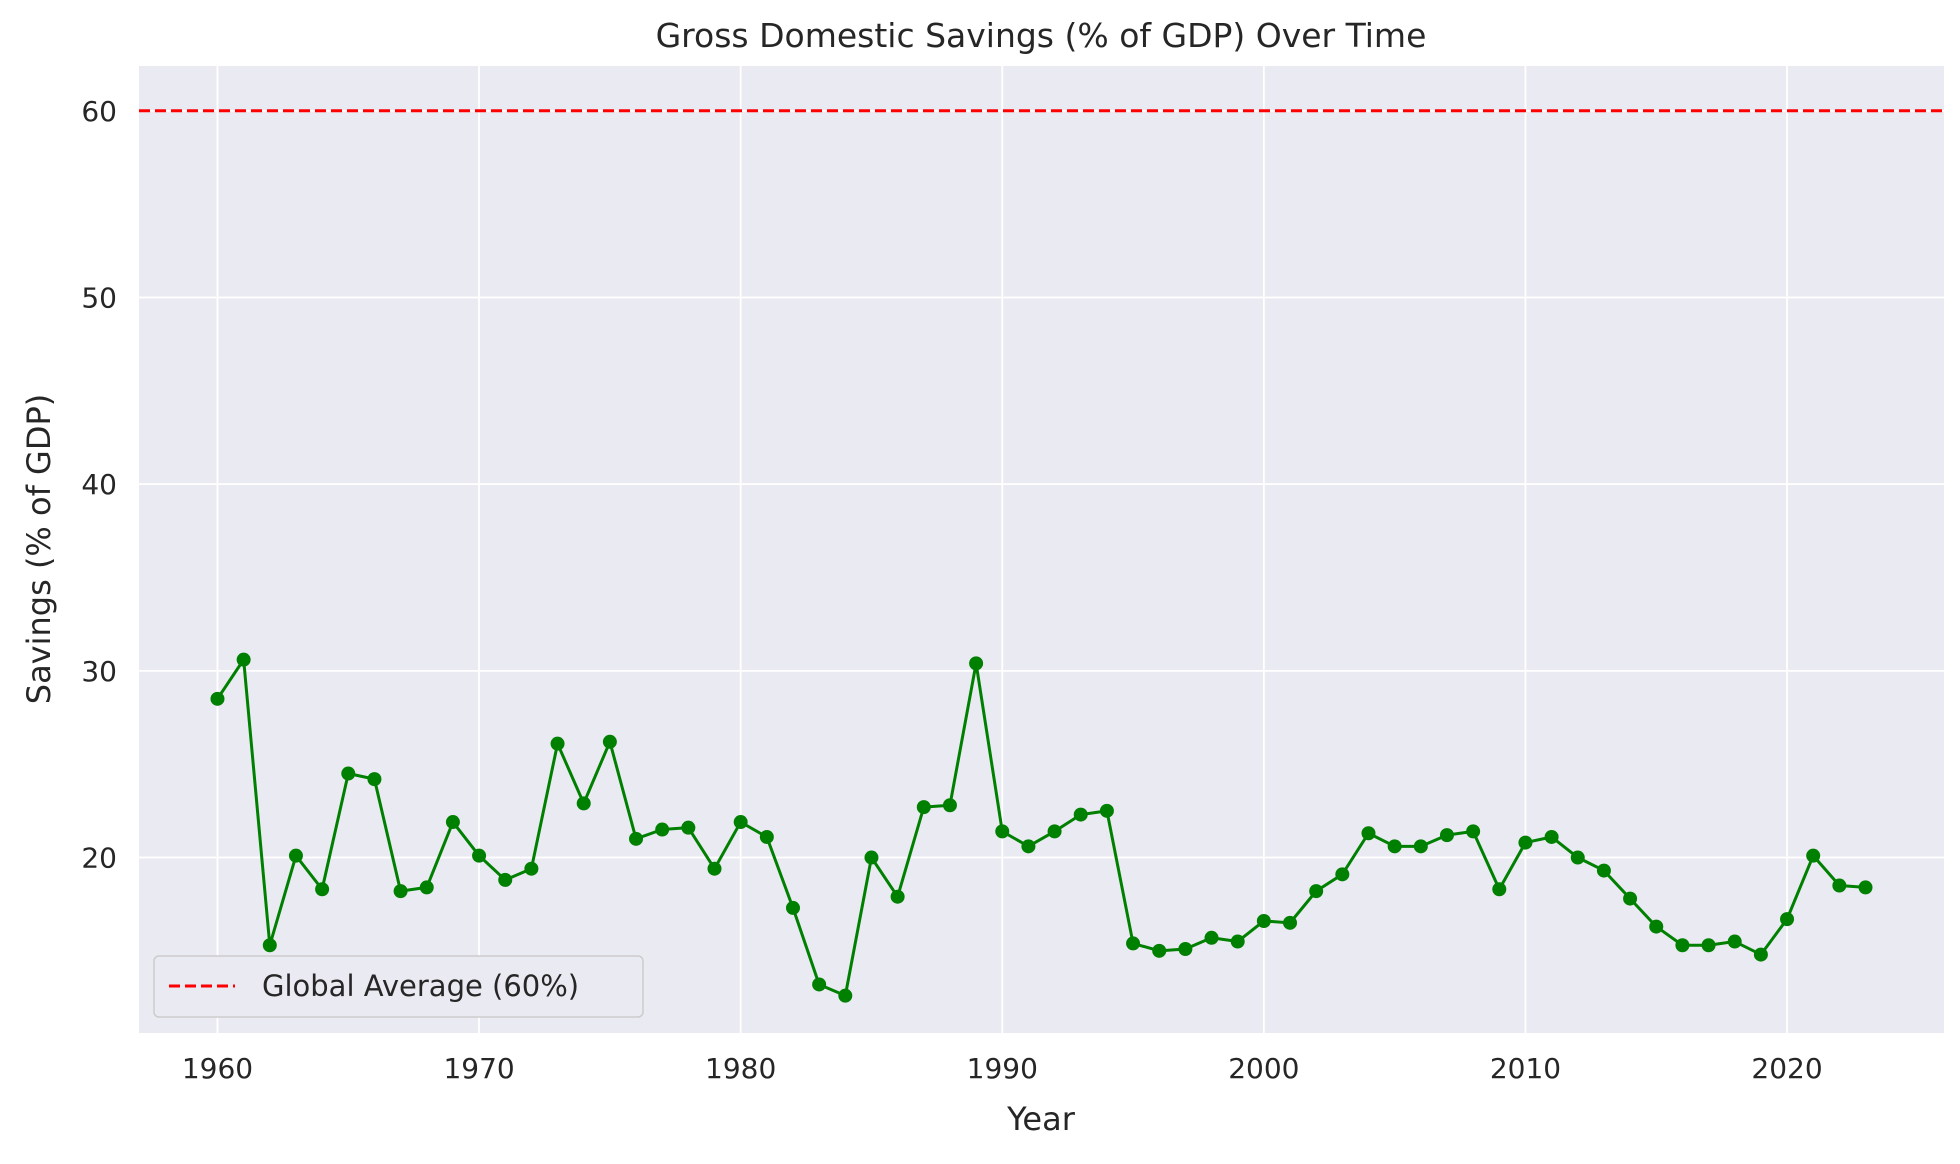 This screenshot has width=1960, height=1164. Describe the element at coordinates (1525, 1068) in the screenshot. I see `x-tick-label: 2010` at that location.